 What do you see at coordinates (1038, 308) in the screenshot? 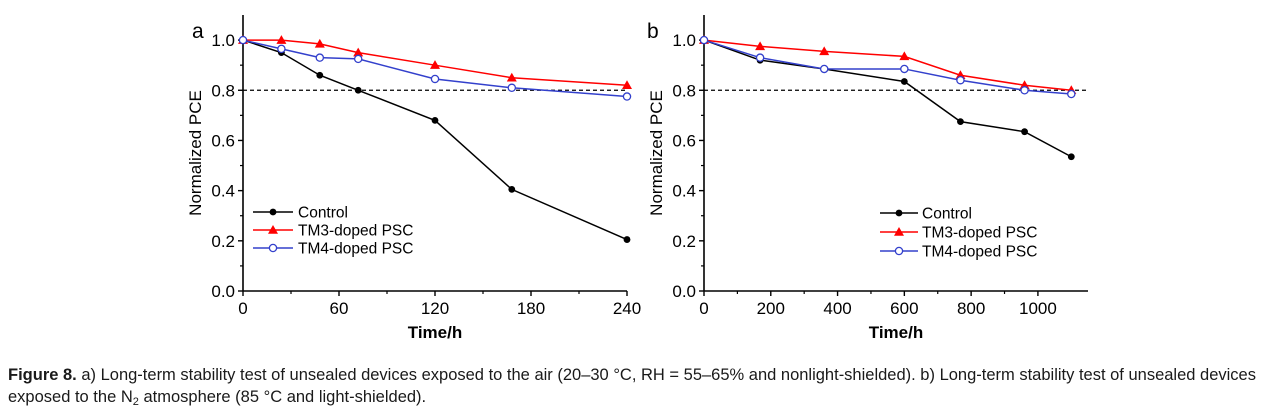
I see `x-tick-label: 1000` at bounding box center [1038, 308].